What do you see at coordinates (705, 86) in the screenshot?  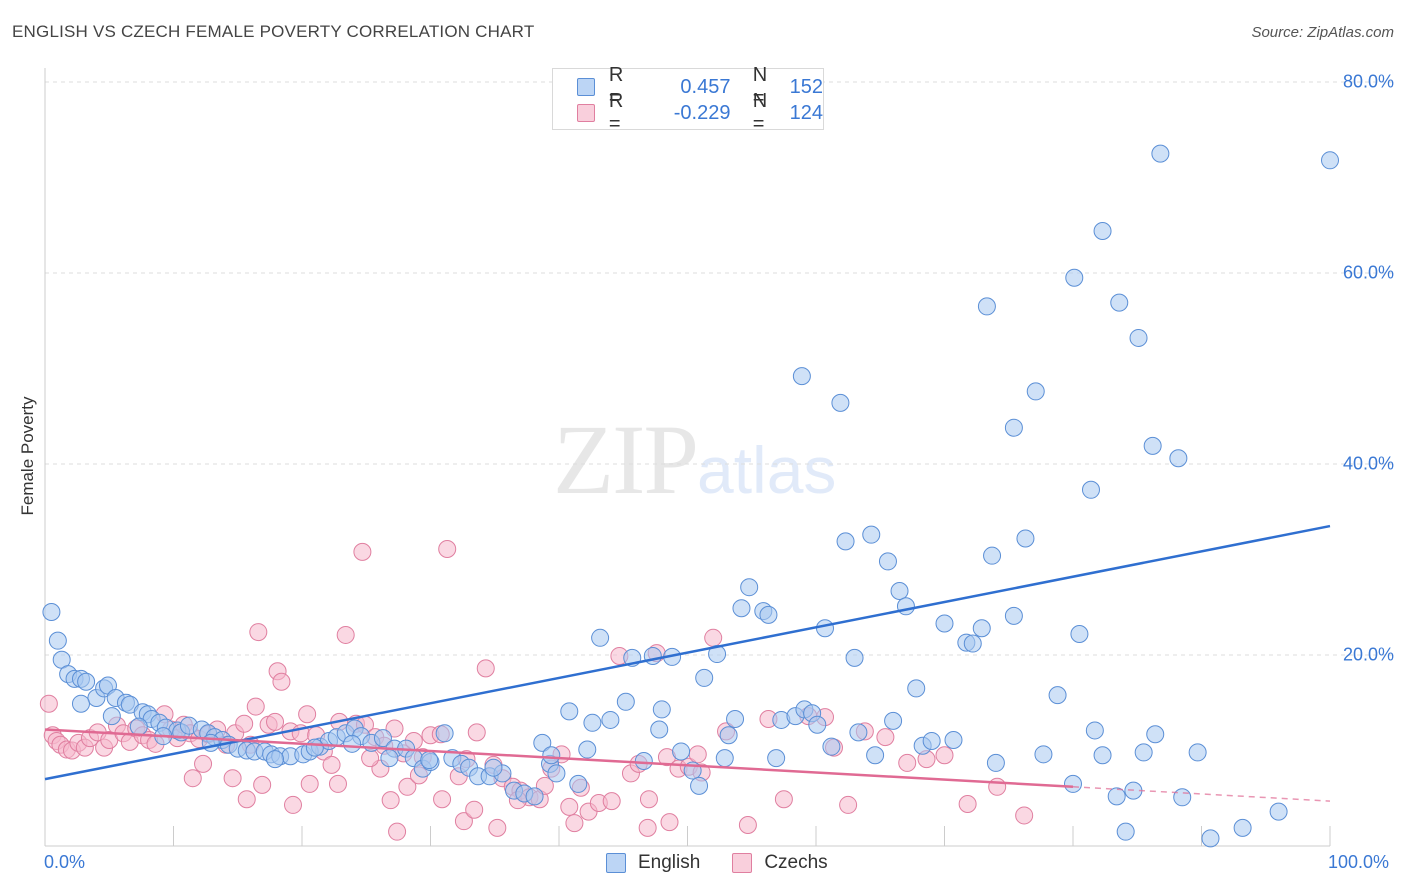 I see `r-value: 0.457` at bounding box center [705, 86].